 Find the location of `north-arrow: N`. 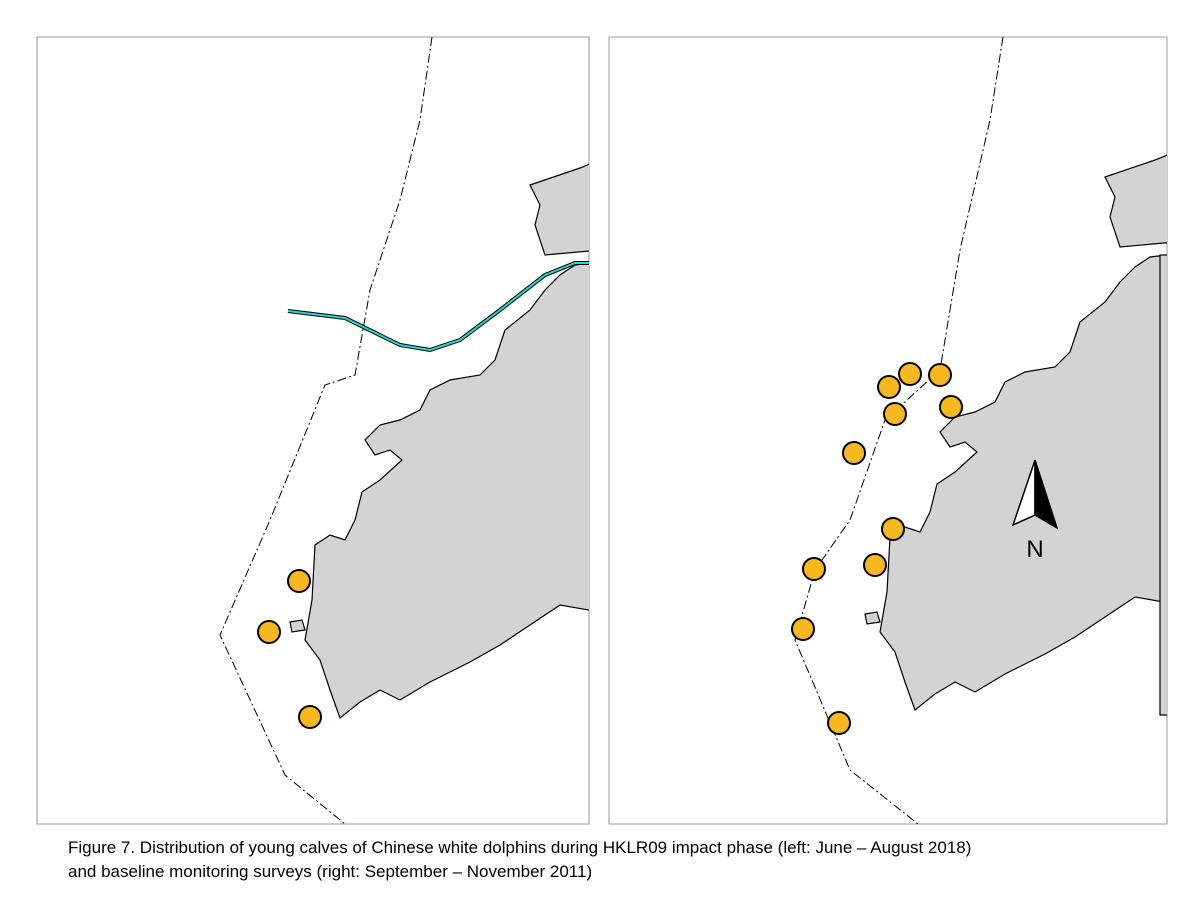

north-arrow: N is located at coordinates (1035, 511).